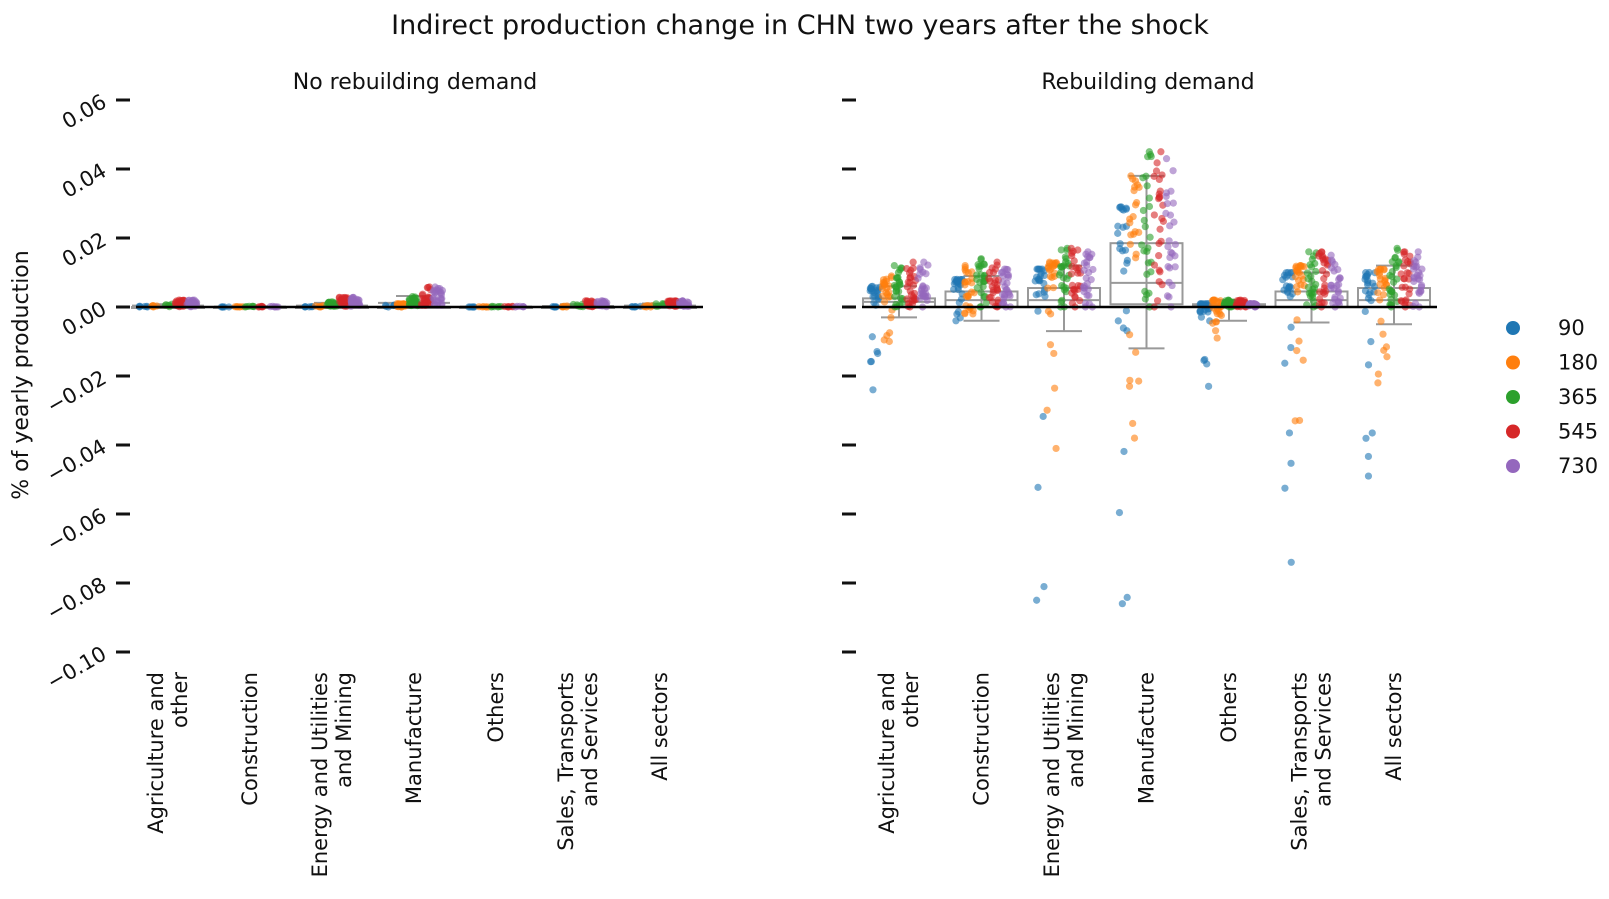 Image resolution: width=1609 pixels, height=899 pixels. Describe the element at coordinates (77, 668) in the screenshot. I see `y-tick-label: −0.10` at that location.